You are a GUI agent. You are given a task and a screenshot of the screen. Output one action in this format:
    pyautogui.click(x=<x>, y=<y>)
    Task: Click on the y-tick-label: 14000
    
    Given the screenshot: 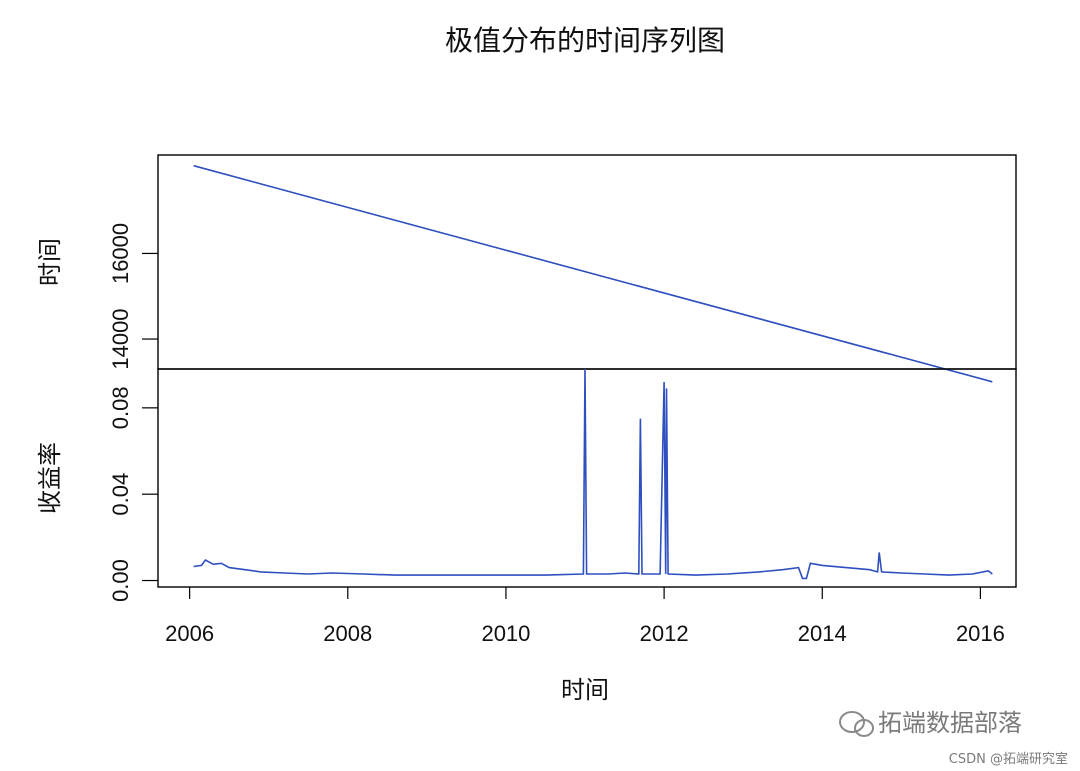 What is the action you would take?
    pyautogui.click(x=120, y=338)
    